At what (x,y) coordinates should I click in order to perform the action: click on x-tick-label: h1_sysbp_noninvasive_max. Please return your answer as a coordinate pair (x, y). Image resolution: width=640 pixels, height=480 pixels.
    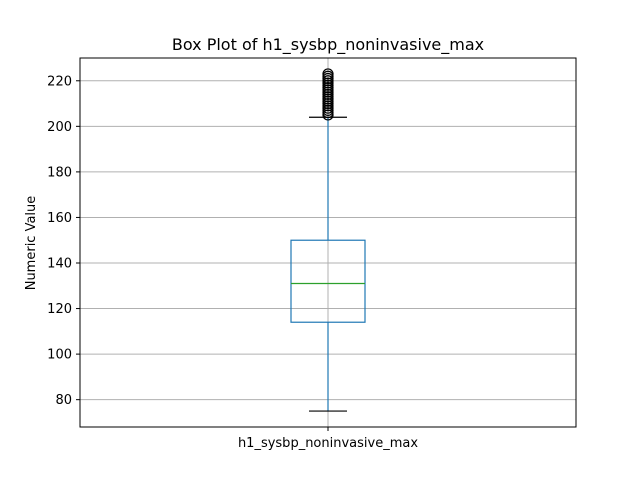
    Looking at the image, I should click on (328, 443).